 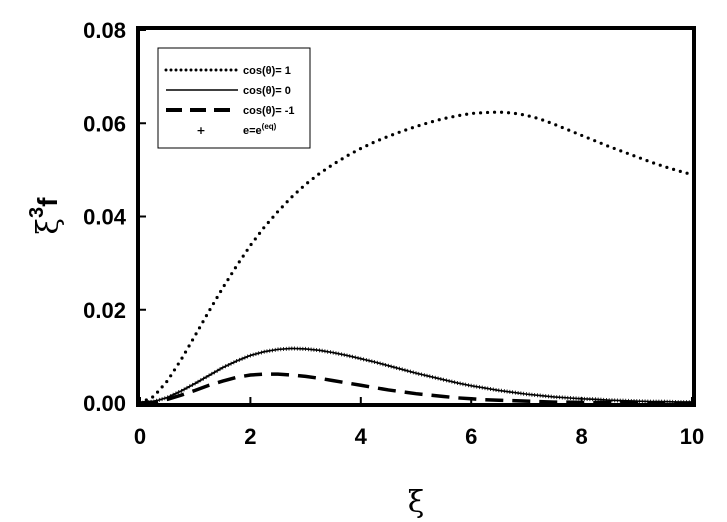 What do you see at coordinates (269, 126) in the screenshot?
I see `legend-entry-equilibrium-sup: (eq)` at bounding box center [269, 126].